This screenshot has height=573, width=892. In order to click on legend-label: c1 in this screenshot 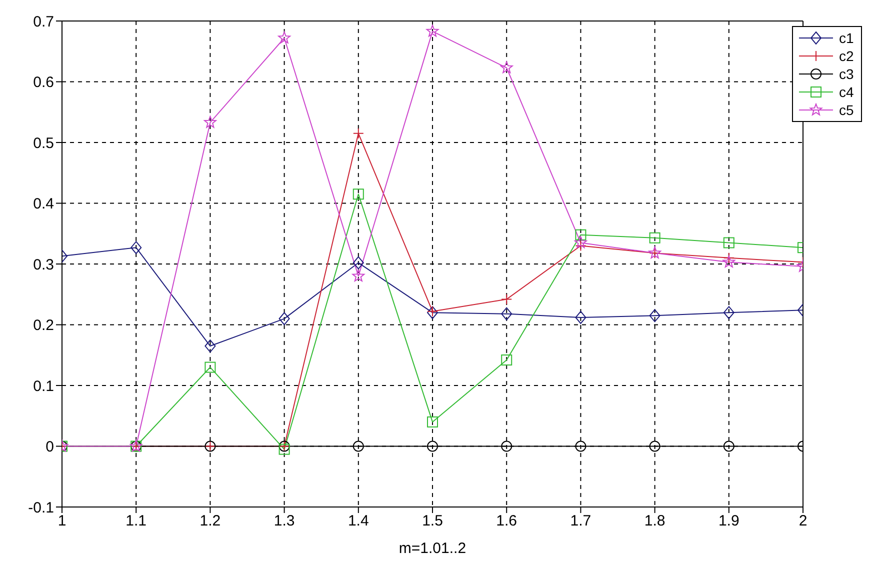, I will do `click(846, 38)`.